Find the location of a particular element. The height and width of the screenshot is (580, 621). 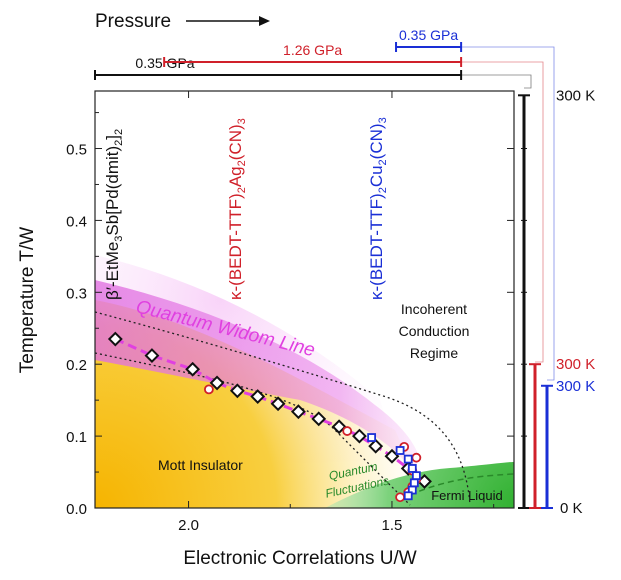

y-tick-label: 0.5 is located at coordinates (76, 150).